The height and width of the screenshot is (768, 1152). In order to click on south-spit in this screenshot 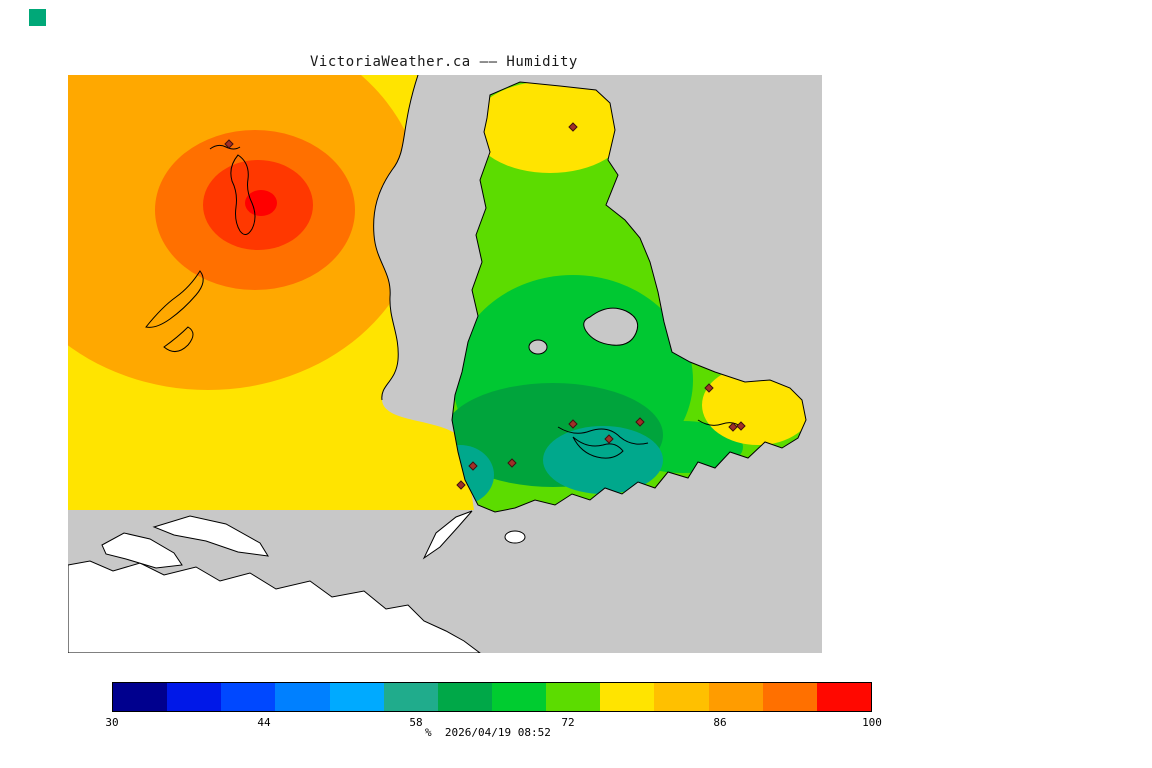, I will do `click(447, 535)`.